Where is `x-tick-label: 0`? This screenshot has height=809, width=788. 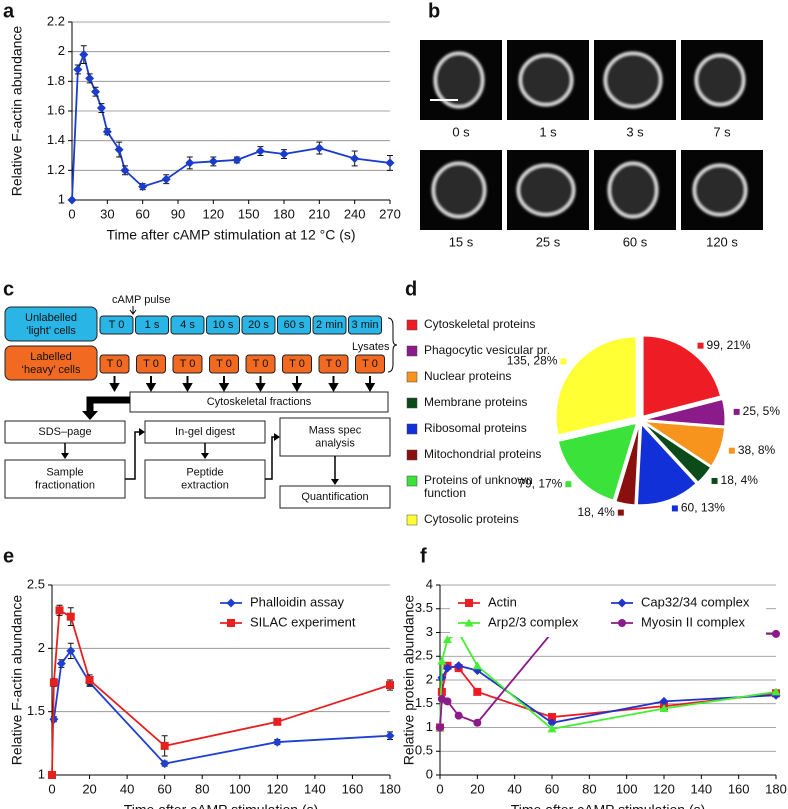 x-tick-label: 0 is located at coordinates (51, 788).